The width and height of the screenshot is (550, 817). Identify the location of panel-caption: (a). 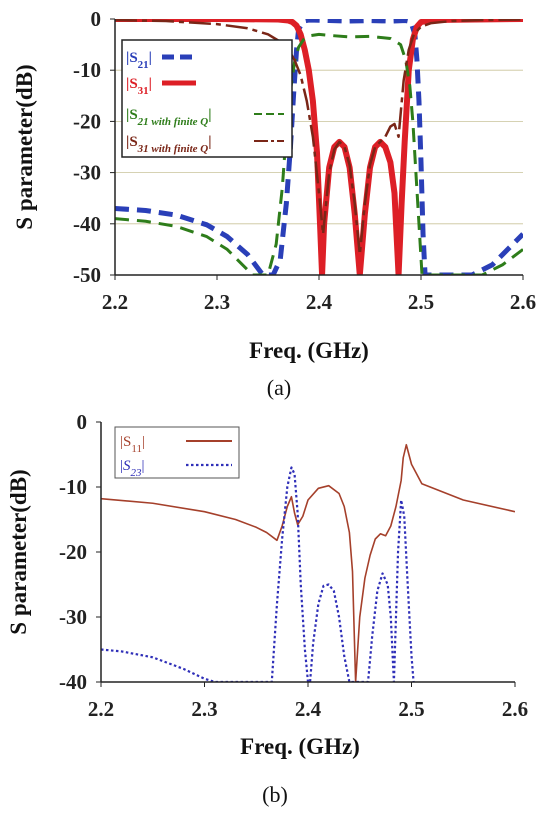
(279, 387).